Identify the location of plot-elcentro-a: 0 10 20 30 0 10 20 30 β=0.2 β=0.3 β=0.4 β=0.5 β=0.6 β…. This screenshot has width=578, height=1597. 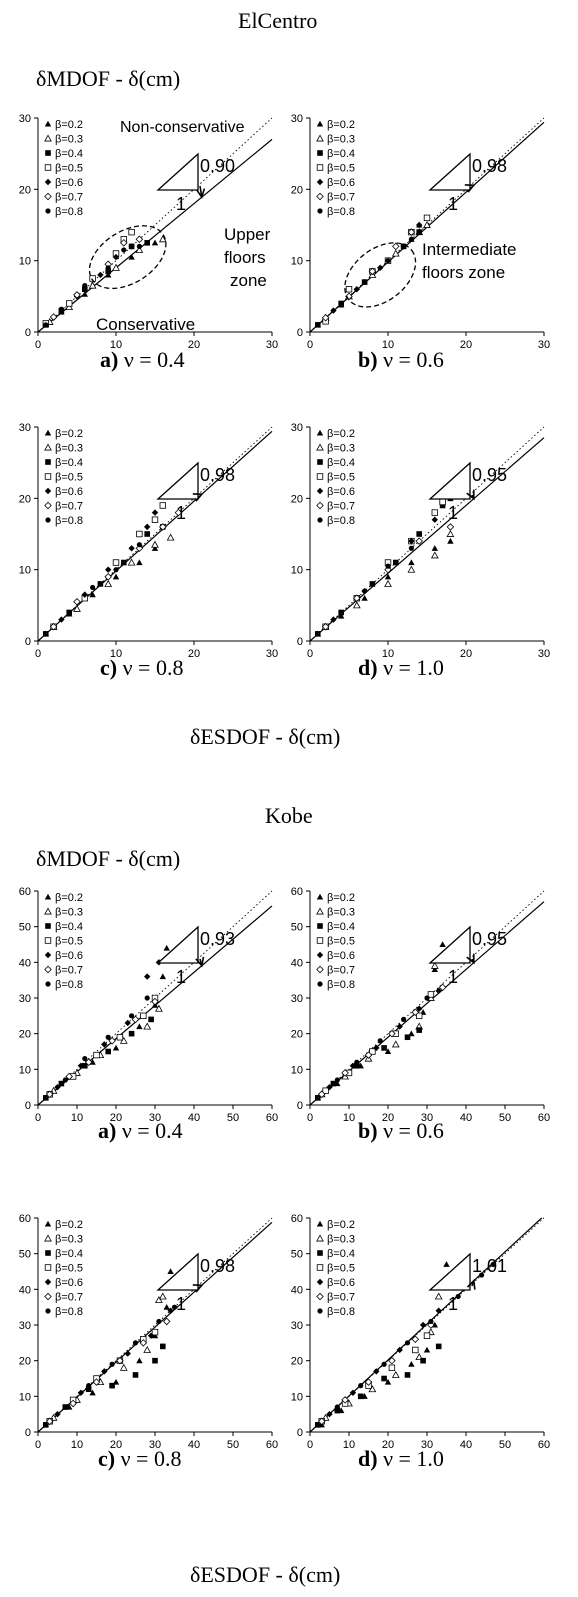
(148, 232).